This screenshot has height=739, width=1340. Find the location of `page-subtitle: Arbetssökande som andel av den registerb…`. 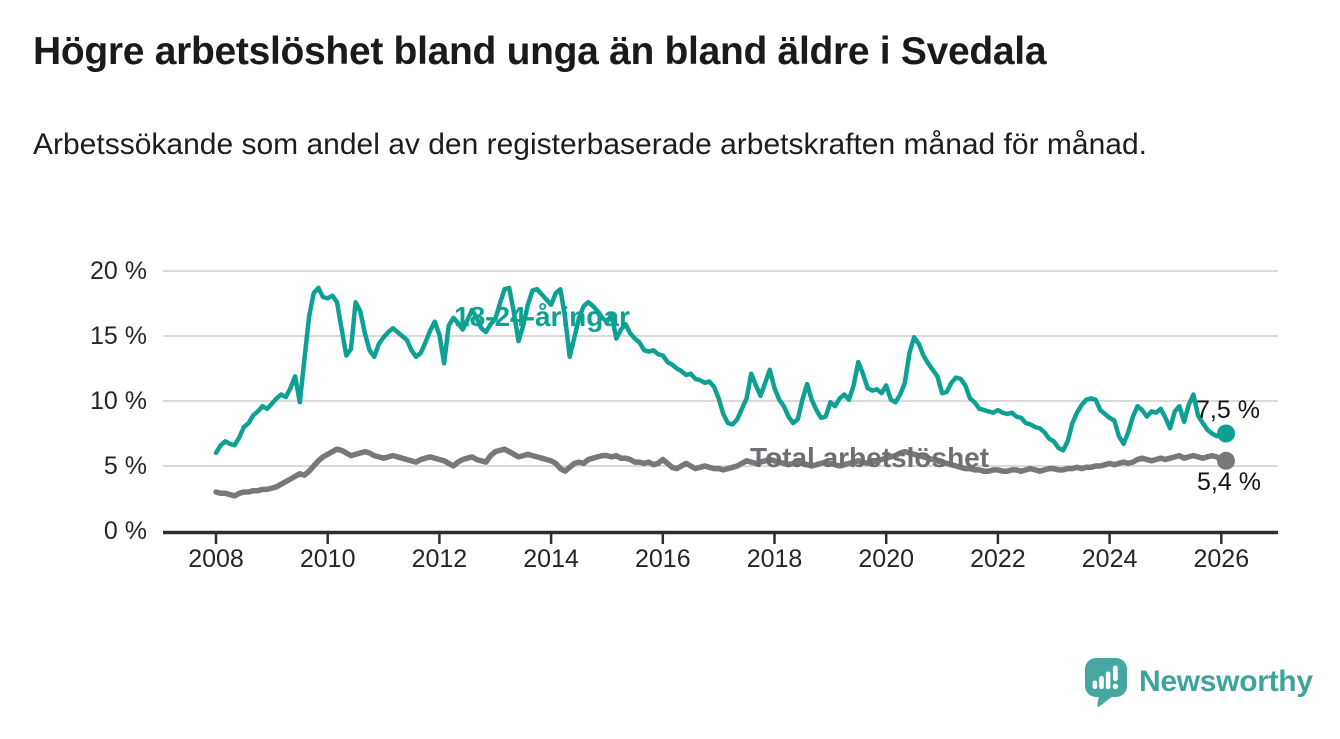

page-subtitle: Arbetssökande som andel av den registerb… is located at coordinates (590, 144).